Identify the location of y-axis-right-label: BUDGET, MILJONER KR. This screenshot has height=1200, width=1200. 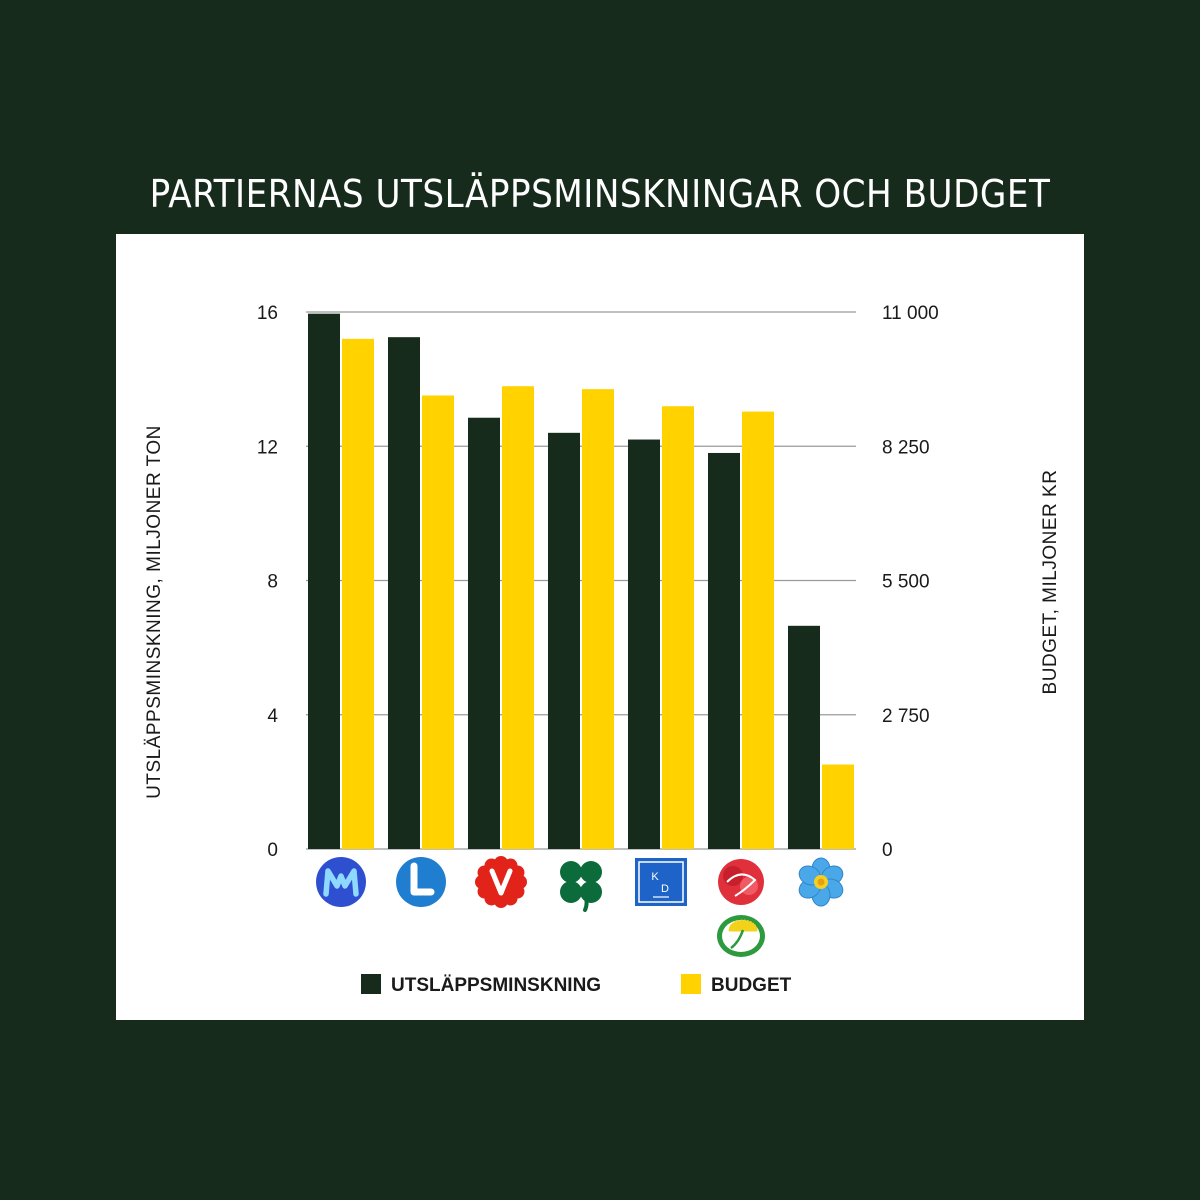
(1050, 582).